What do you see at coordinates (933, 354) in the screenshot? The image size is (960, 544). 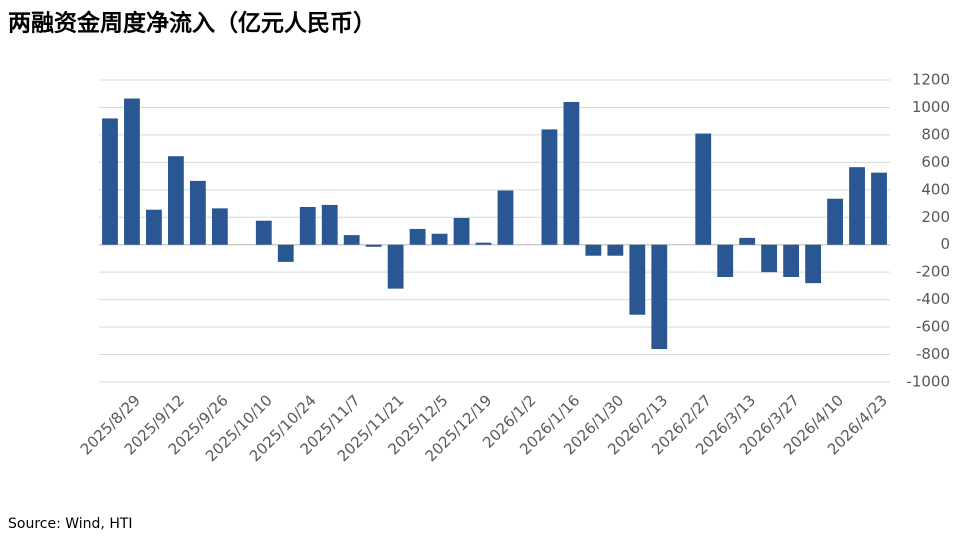 I see `y-tick-label: -800` at bounding box center [933, 354].